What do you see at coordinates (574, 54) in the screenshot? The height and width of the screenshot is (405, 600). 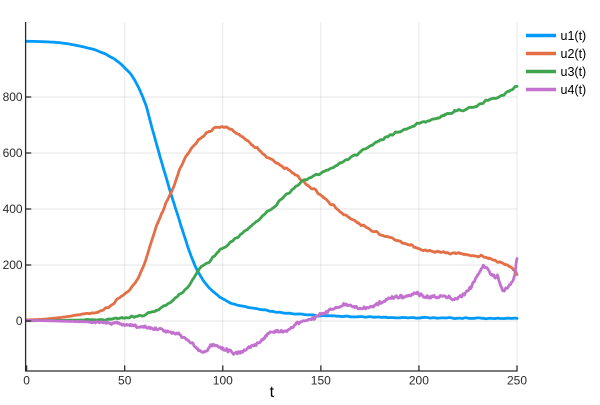 I see `svg-text: u2(t)` at bounding box center [574, 54].